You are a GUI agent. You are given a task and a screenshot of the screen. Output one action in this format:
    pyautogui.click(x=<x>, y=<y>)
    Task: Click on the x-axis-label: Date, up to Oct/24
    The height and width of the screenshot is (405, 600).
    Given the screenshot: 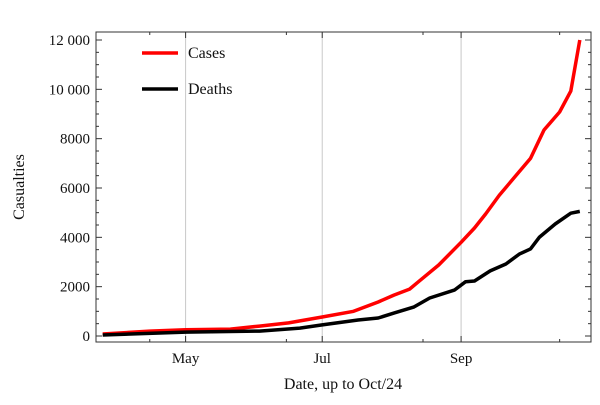 What is the action you would take?
    pyautogui.click(x=343, y=384)
    